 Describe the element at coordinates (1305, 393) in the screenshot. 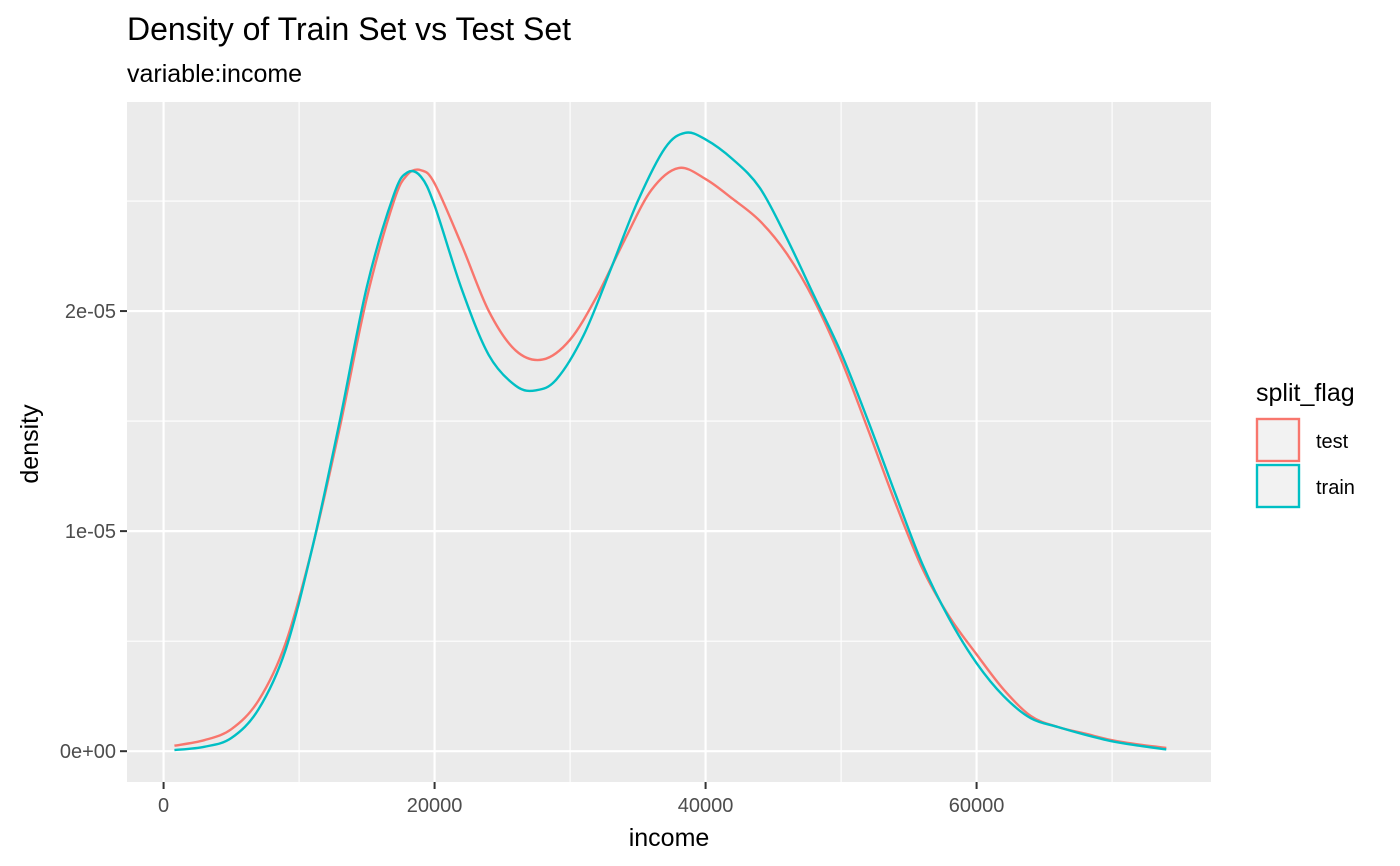

I see `legend-title: split_flag` at that location.